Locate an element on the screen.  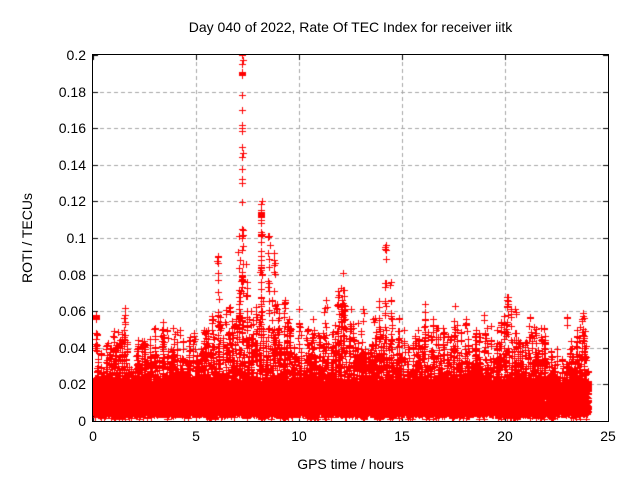
y-tick-label: 0.18 is located at coordinates (72, 91).